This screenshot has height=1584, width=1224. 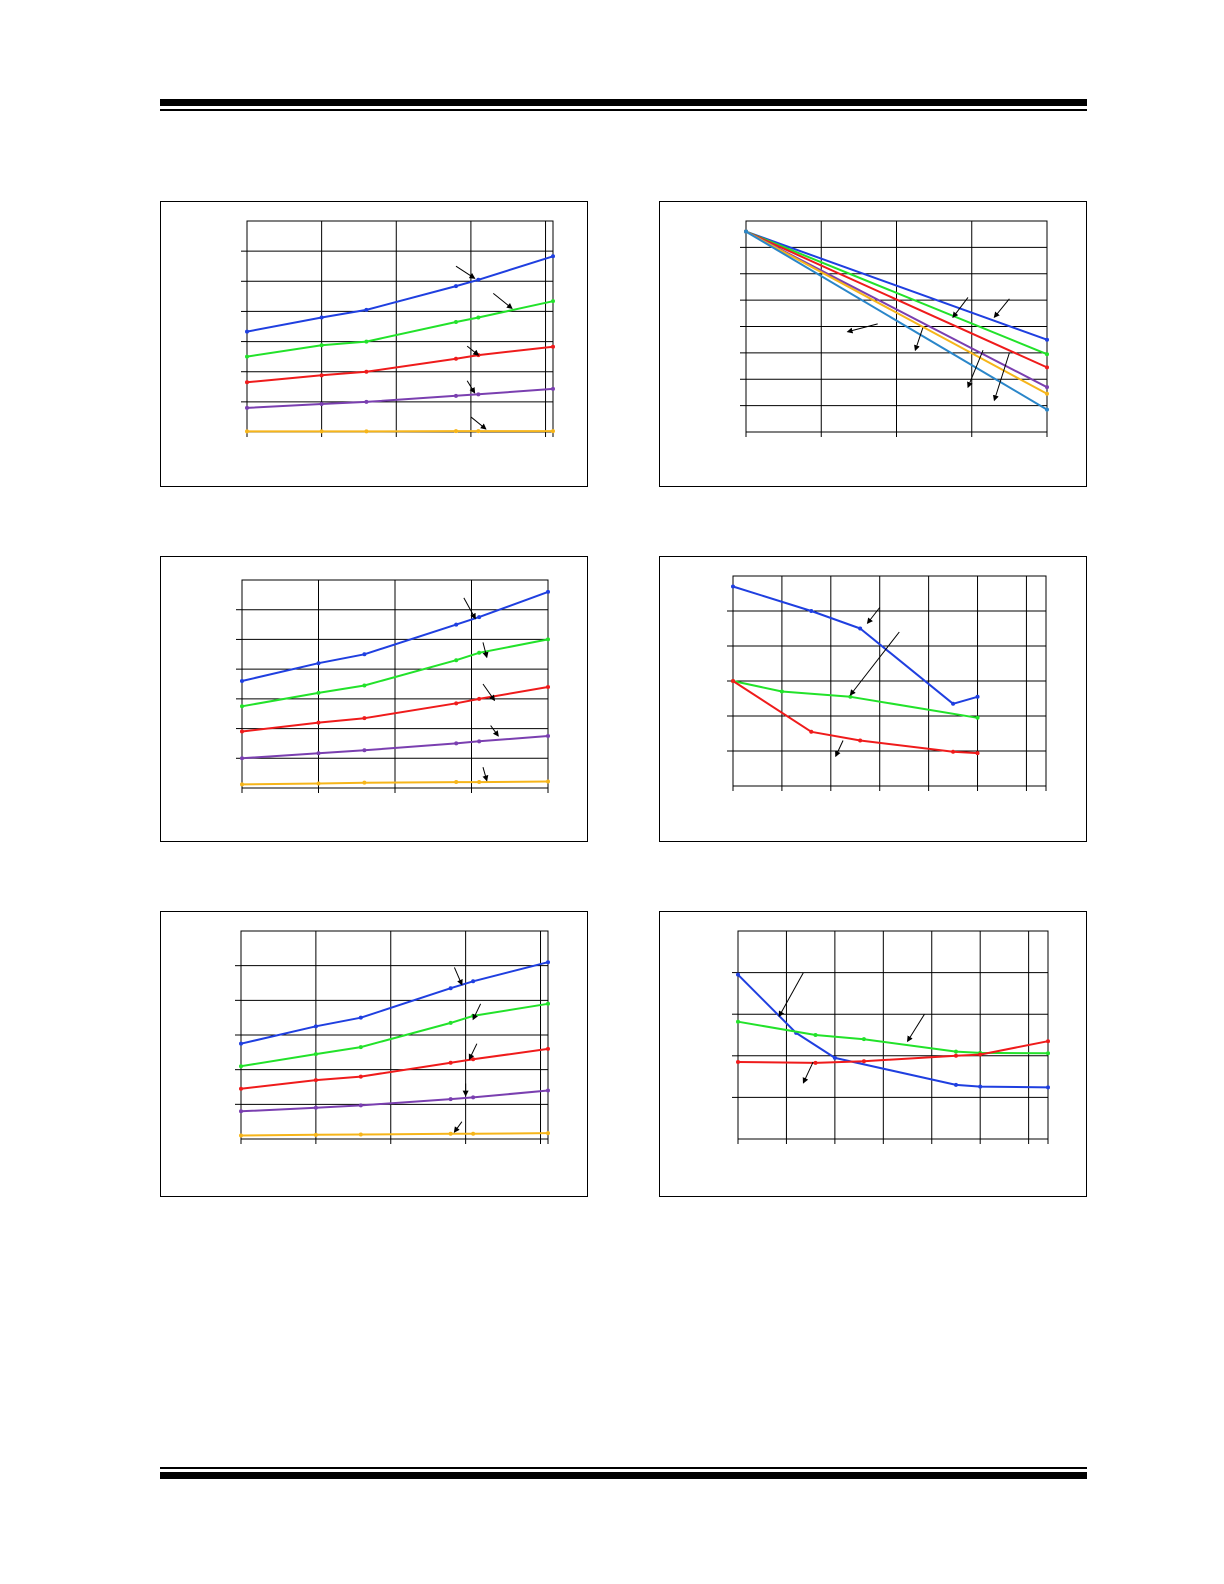 I want to click on plot-frame, so click(x=893, y=1035).